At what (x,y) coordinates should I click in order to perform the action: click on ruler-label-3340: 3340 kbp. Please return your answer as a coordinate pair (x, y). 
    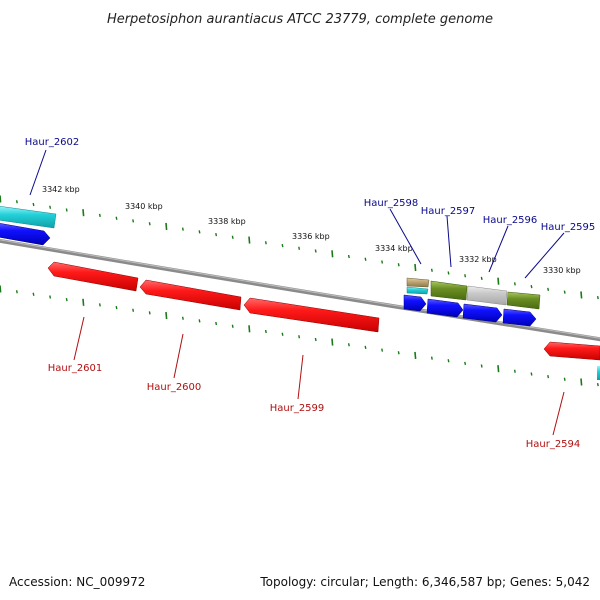
    Looking at the image, I should click on (144, 206).